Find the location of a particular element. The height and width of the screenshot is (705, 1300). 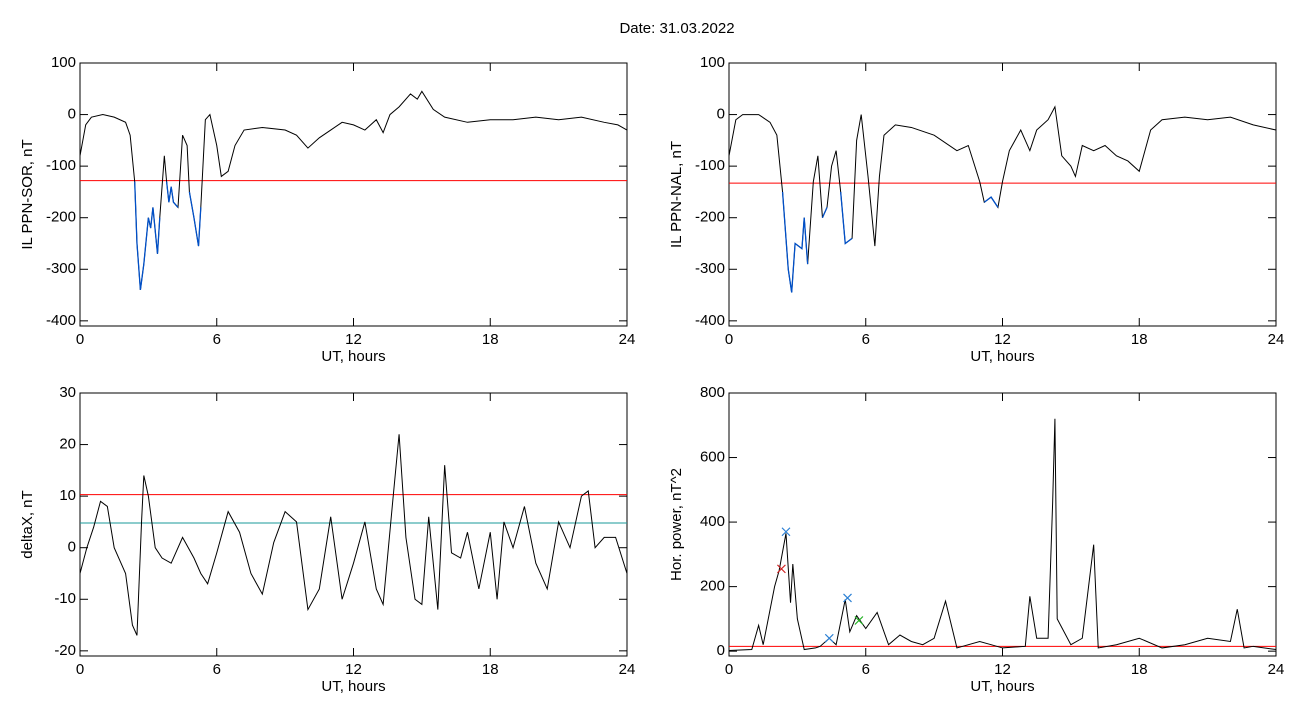

y-tick-label: 10 is located at coordinates (67, 495).